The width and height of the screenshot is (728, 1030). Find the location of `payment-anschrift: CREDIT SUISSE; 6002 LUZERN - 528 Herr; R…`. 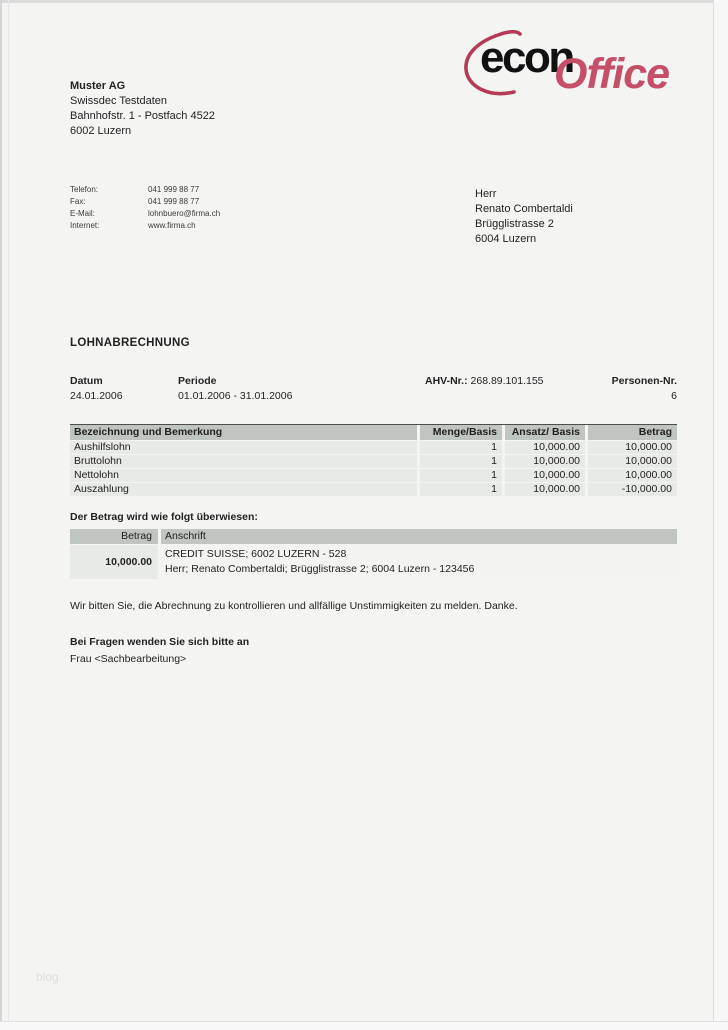

payment-anschrift: CREDIT SUISSE; 6002 LUZERN - 528 Herr; R… is located at coordinates (419, 562).